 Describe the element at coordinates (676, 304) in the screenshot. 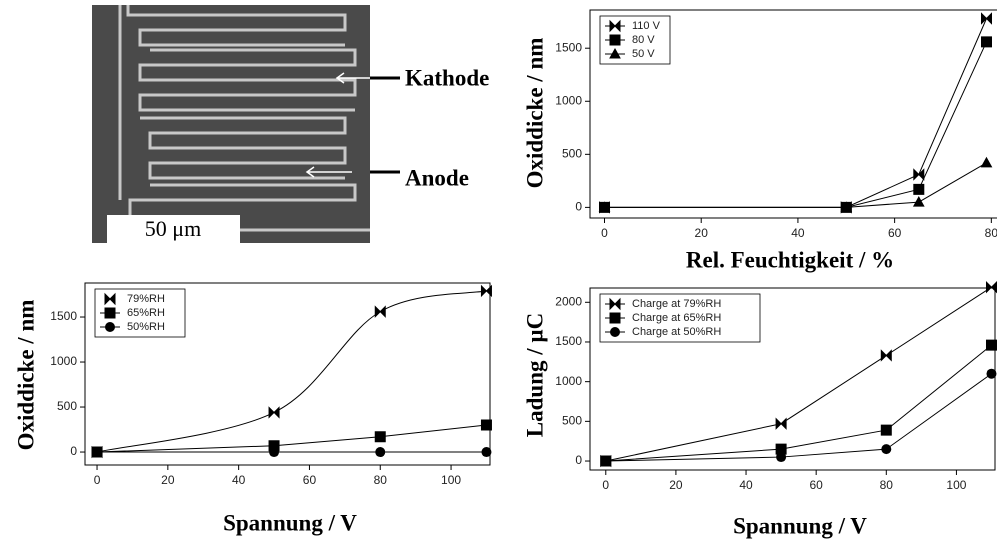

I see `legend-label: Charge at 79%RH` at that location.